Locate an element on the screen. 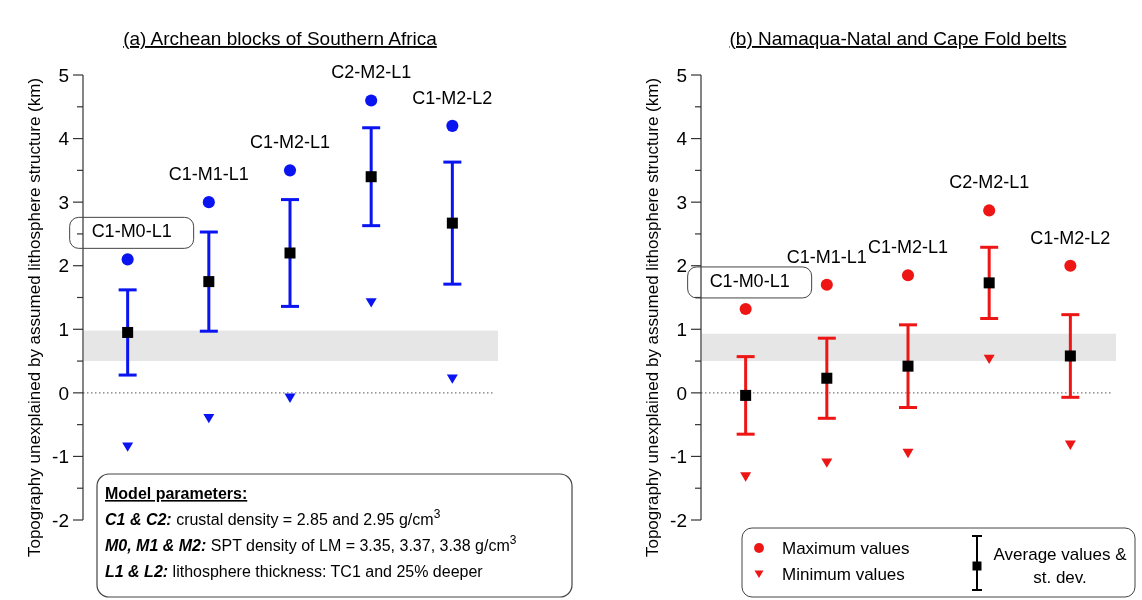  text: M0, M1 & M2: SPT density of LM = 3.35, 3.37, 3.38 g/cm$^{3}$ is located at coordinates (311, 543).